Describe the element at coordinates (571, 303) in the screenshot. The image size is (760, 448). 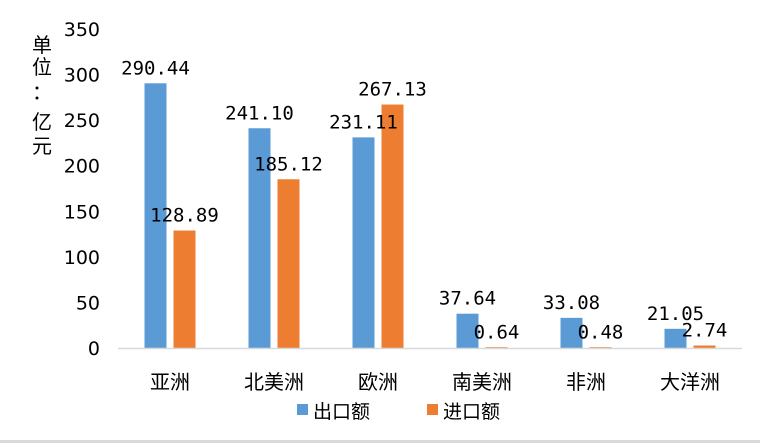
I see `export-data-label: 33.08` at that location.